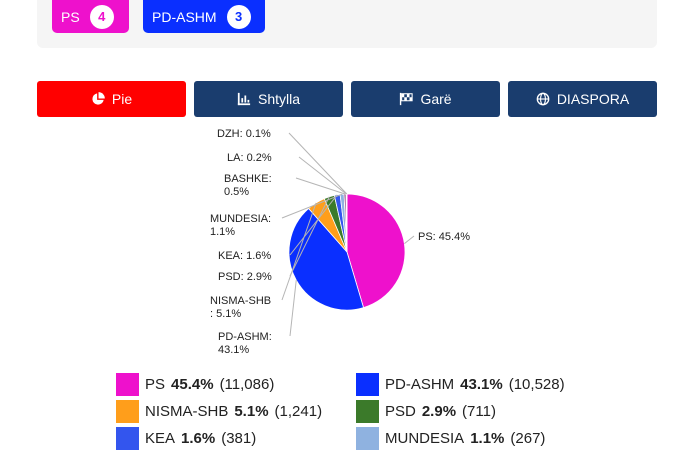 This screenshot has width=682, height=450. What do you see at coordinates (98, 99) in the screenshot?
I see `pie-chart-icon` at bounding box center [98, 99].